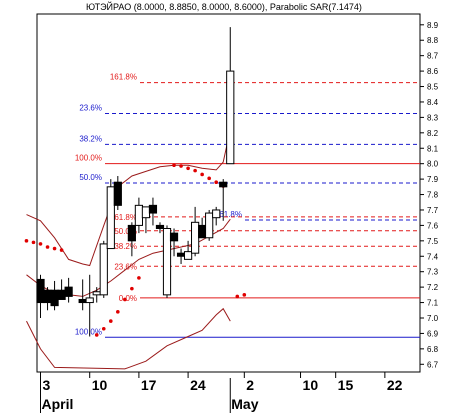  What do you see at coordinates (128, 298) in the screenshot?
I see `fib-level-label: 0.0%` at bounding box center [128, 298].